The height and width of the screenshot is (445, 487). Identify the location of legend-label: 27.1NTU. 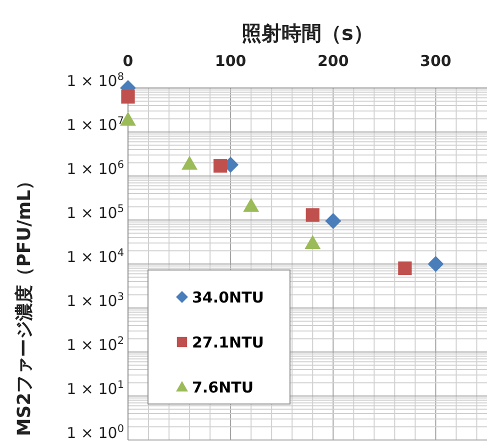
(228, 342).